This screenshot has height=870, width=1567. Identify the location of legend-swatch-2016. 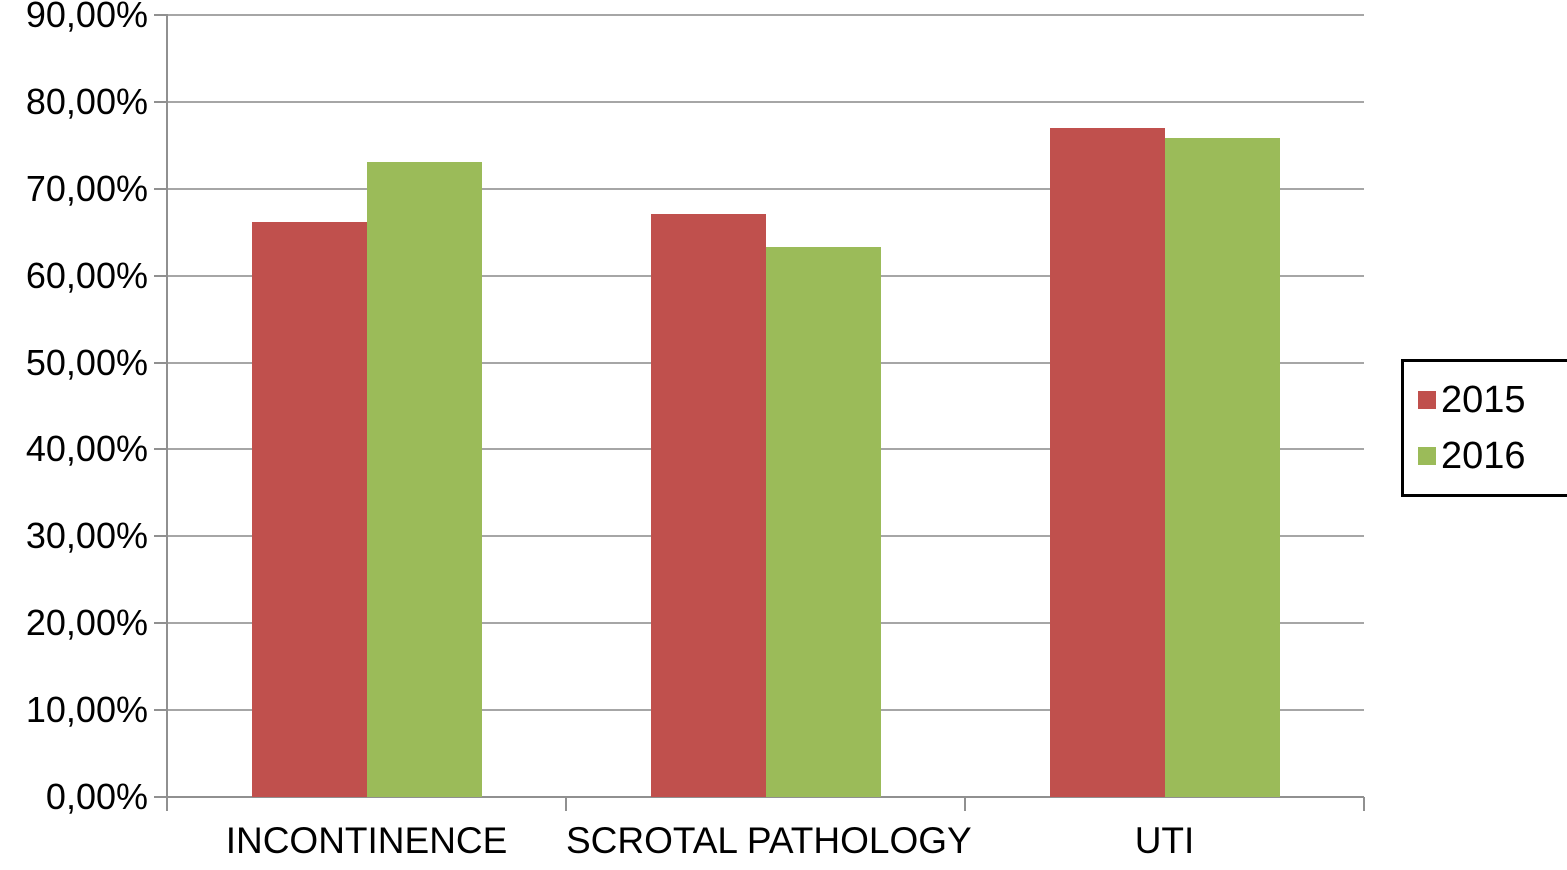
(1427, 456).